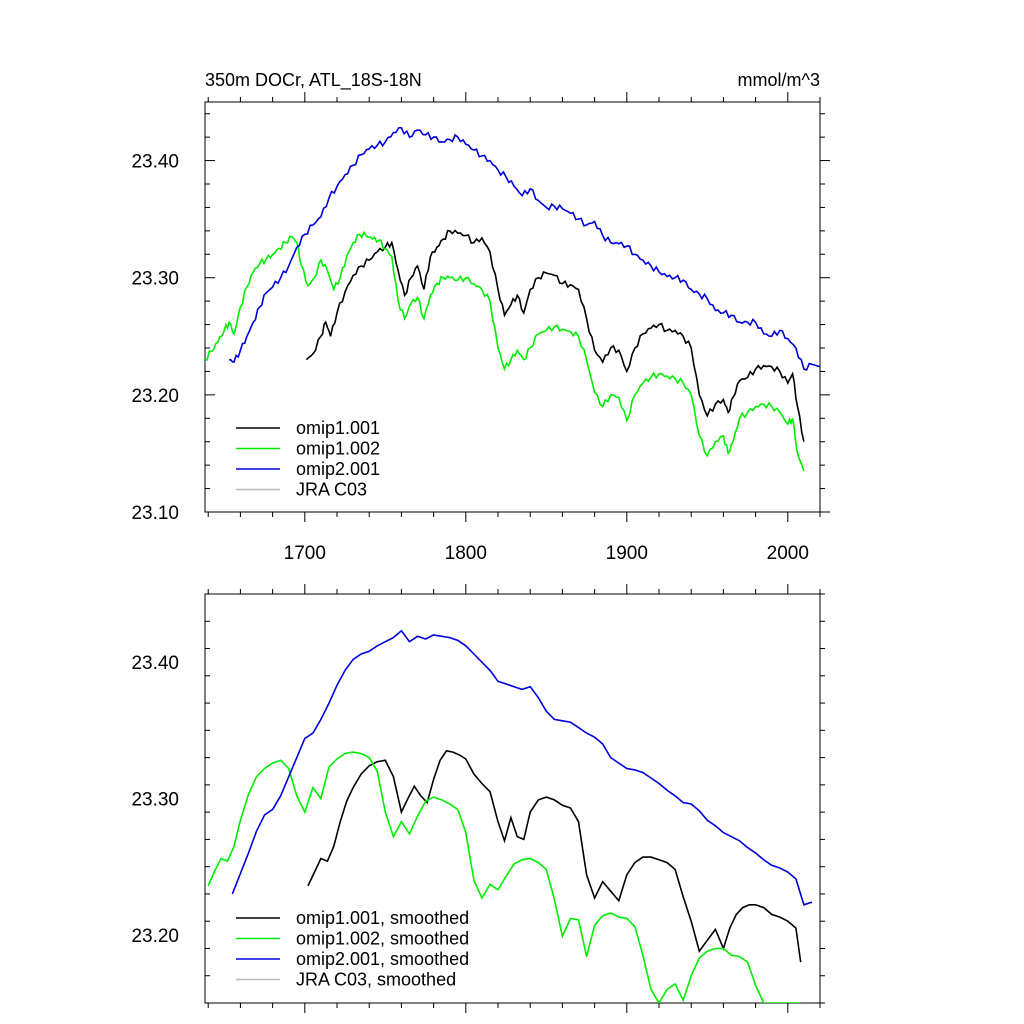 The image size is (1024, 1024). Describe the element at coordinates (155, 513) in the screenshot. I see `y-tick-label: 23.10` at that location.